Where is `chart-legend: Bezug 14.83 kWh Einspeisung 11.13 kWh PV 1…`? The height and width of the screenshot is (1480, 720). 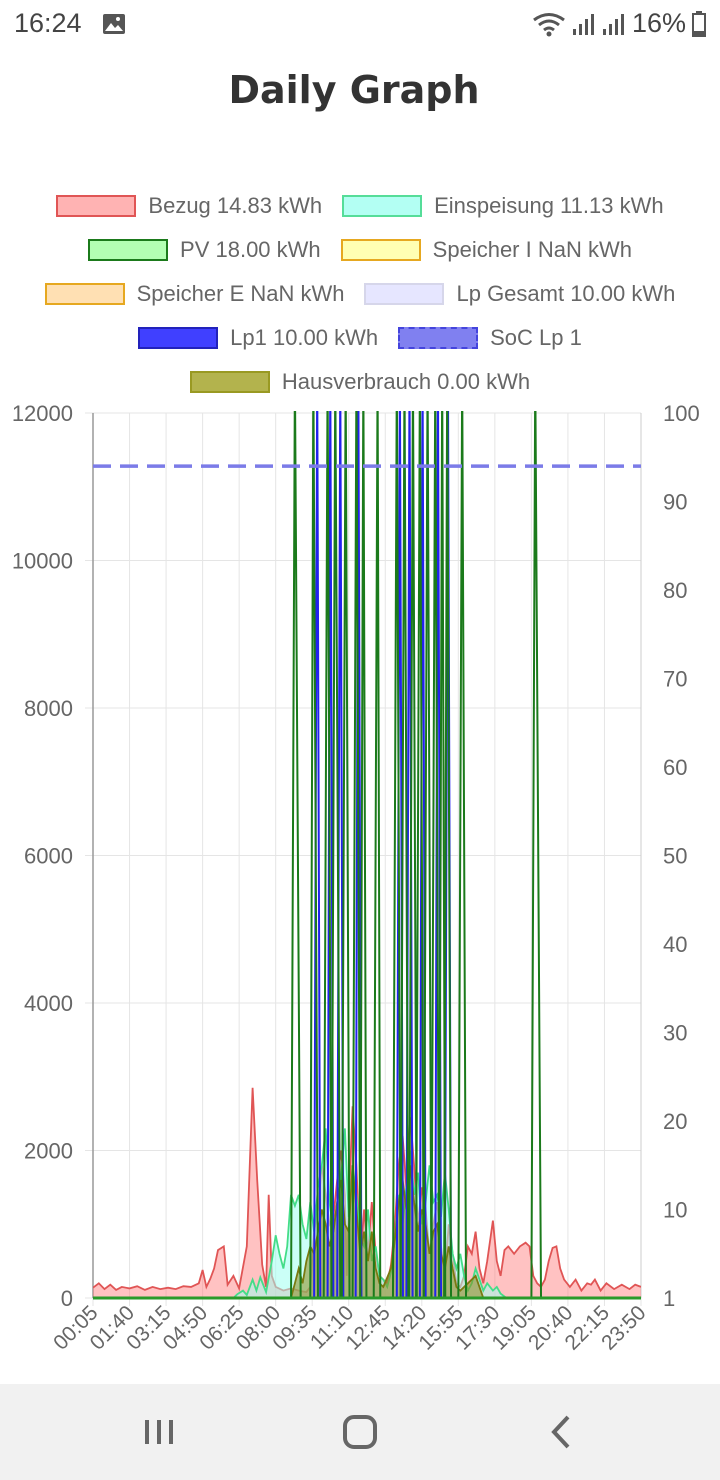 chart-legend: Bezug 14.83 kWh Einspeisung 11.13 kWh PV 1… is located at coordinates (360, 294).